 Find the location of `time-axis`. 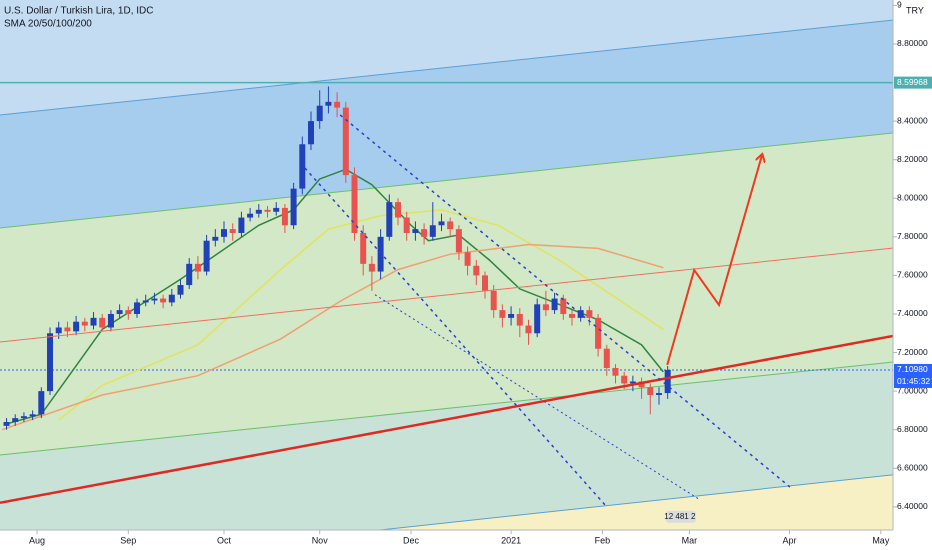

time-axis is located at coordinates (466, 540).